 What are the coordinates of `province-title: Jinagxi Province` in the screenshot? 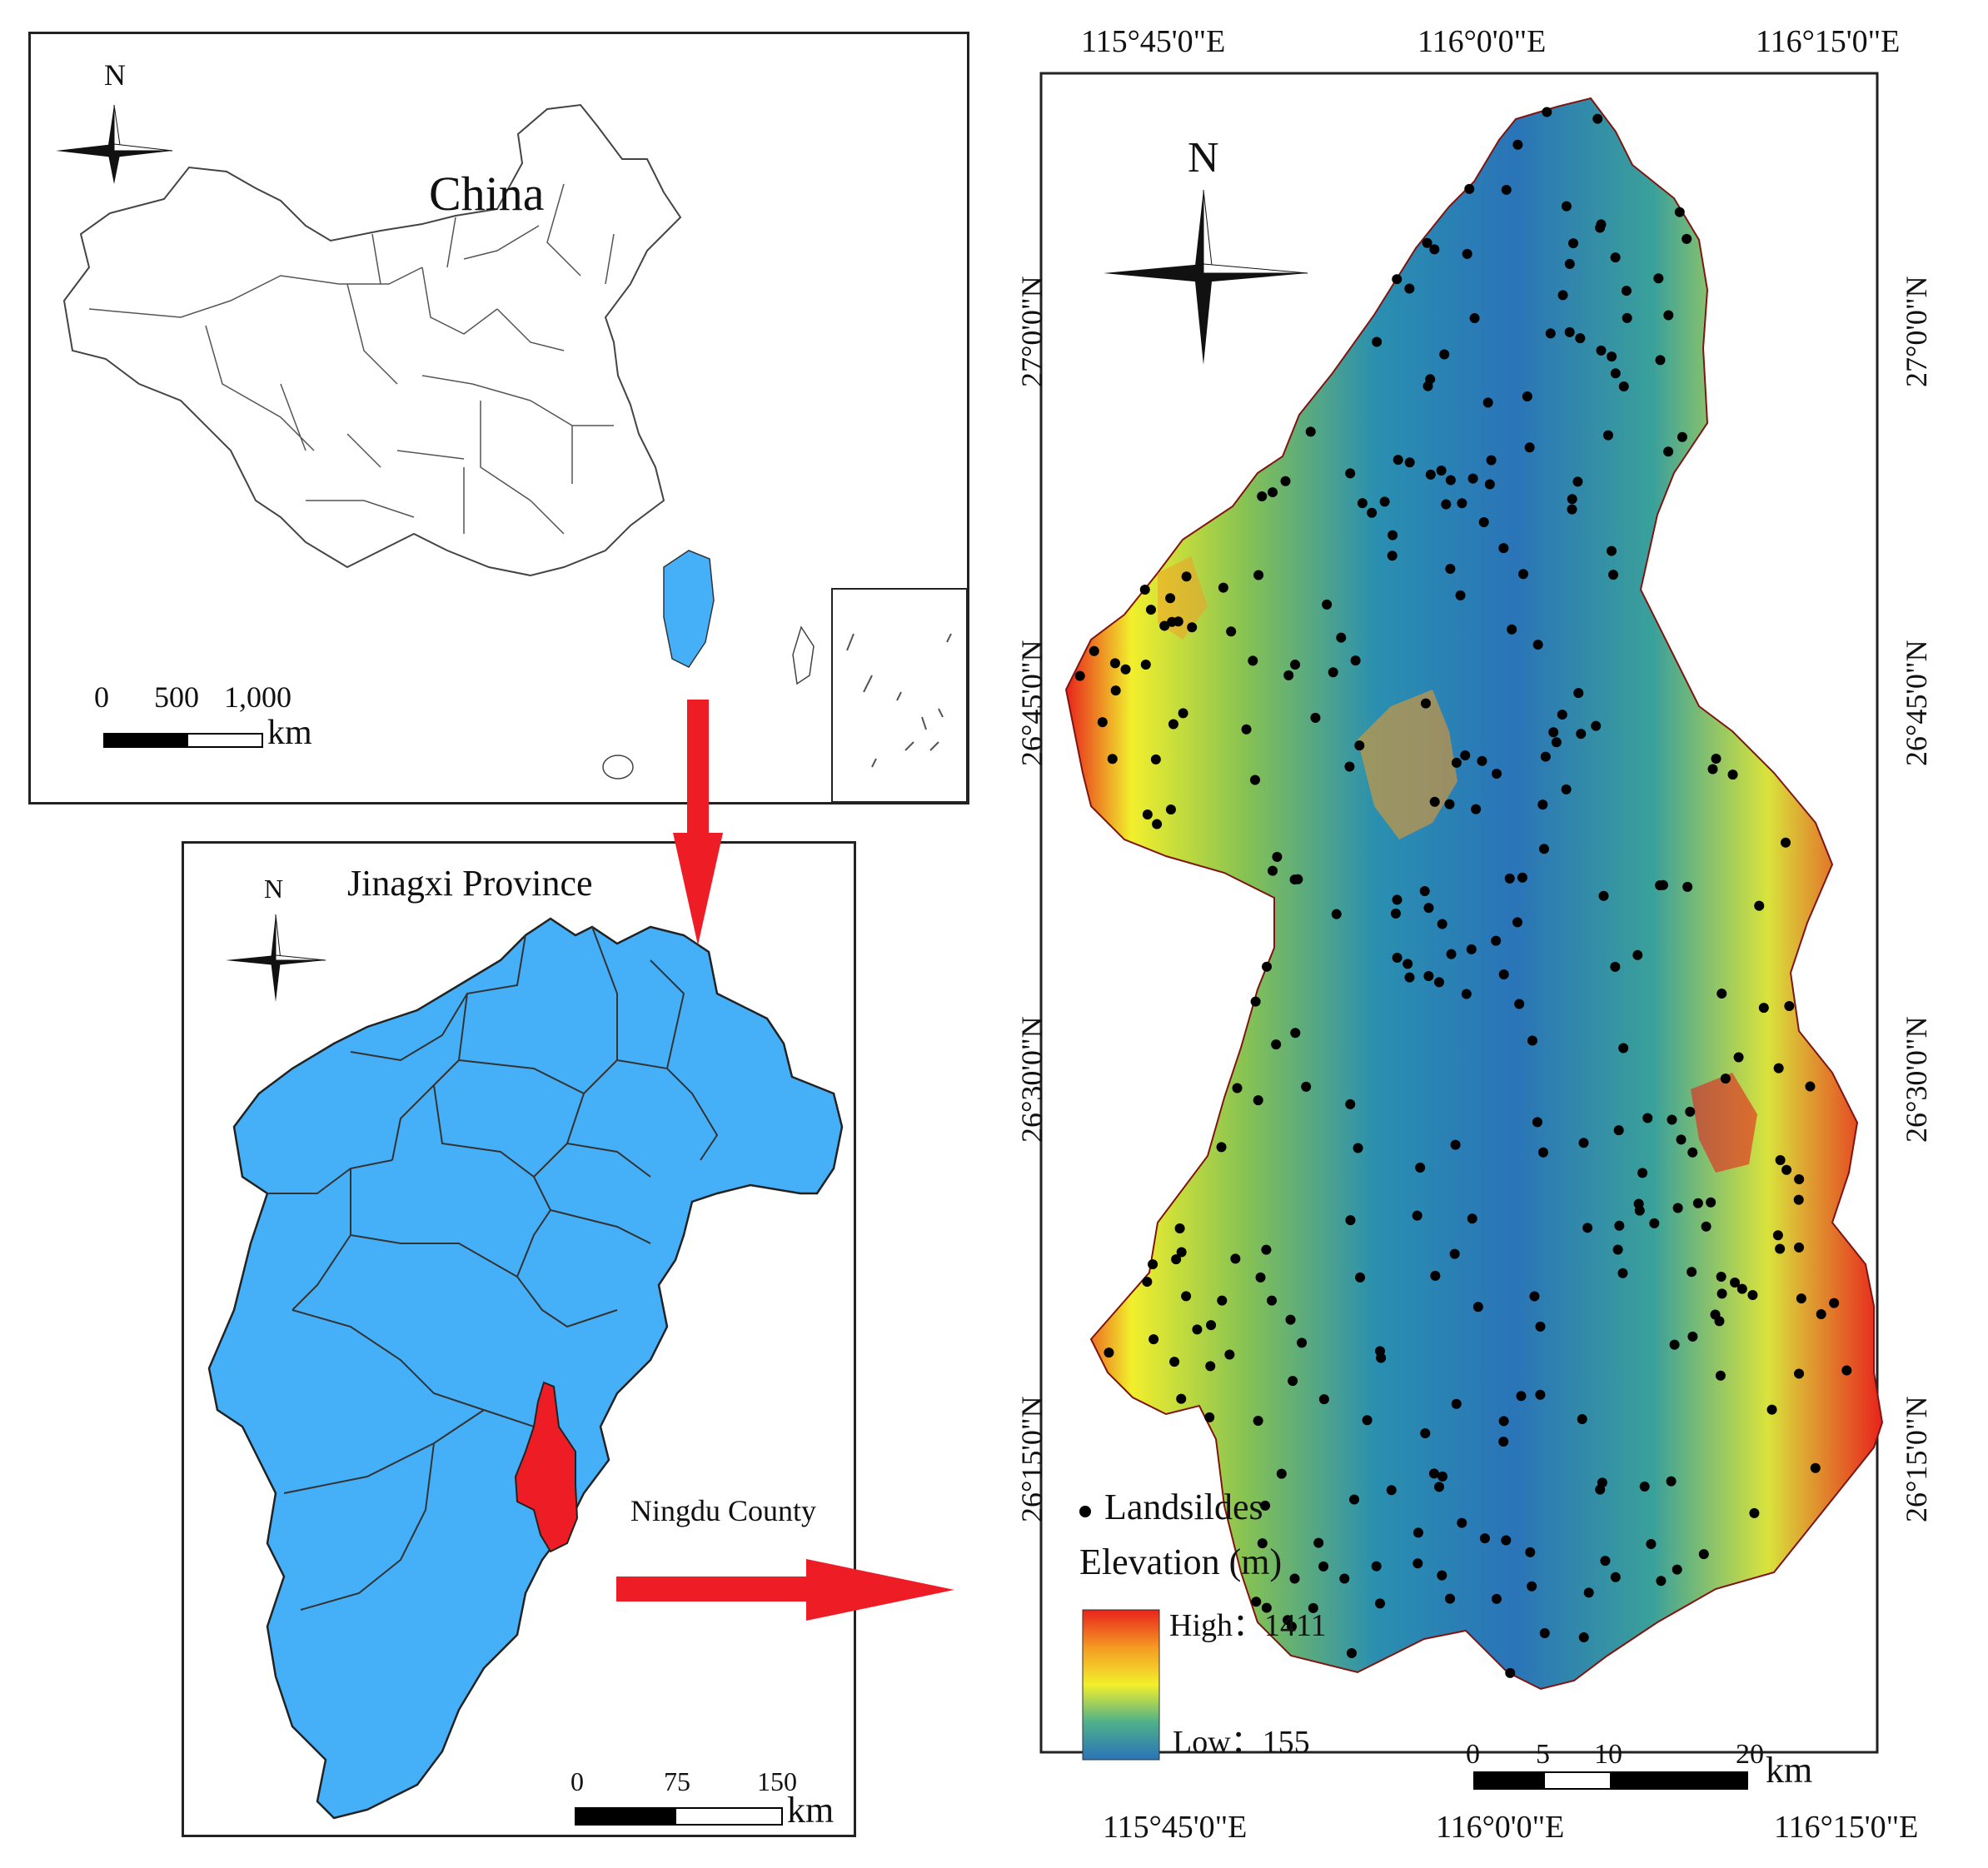 It's located at (470, 883).